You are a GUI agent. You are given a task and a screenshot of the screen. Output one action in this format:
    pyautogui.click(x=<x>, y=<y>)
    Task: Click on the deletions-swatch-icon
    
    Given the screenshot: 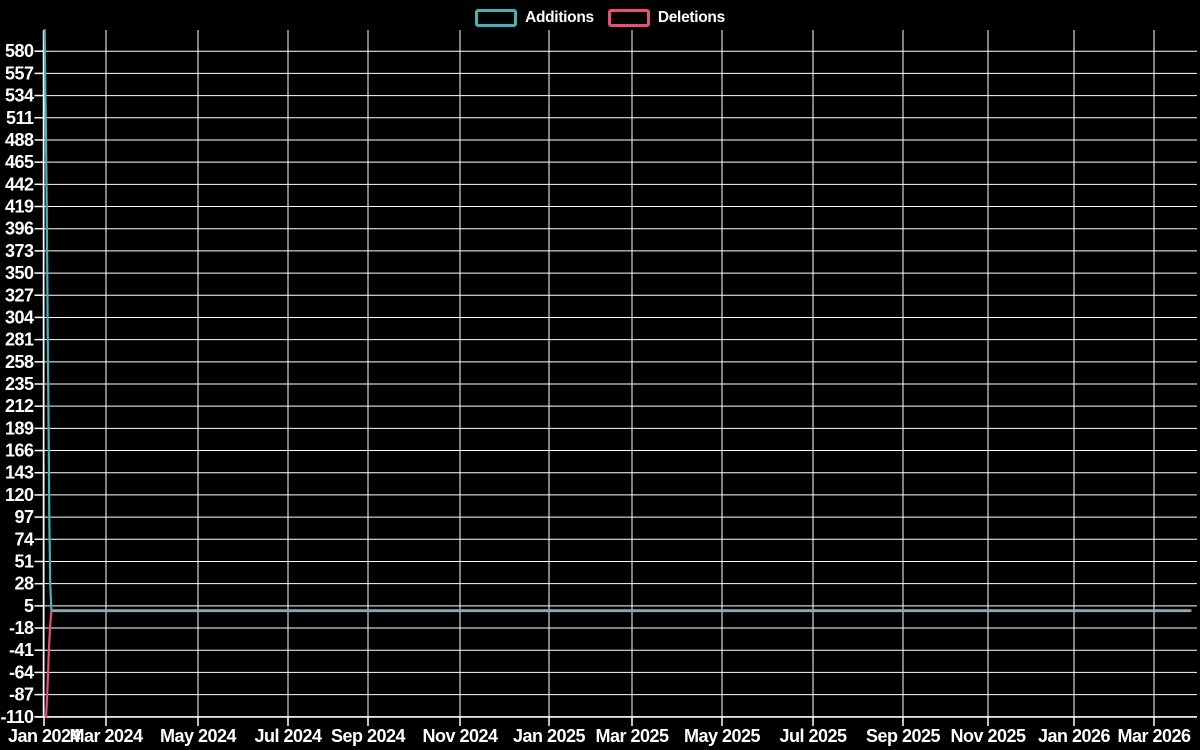 What is the action you would take?
    pyautogui.click(x=628, y=18)
    